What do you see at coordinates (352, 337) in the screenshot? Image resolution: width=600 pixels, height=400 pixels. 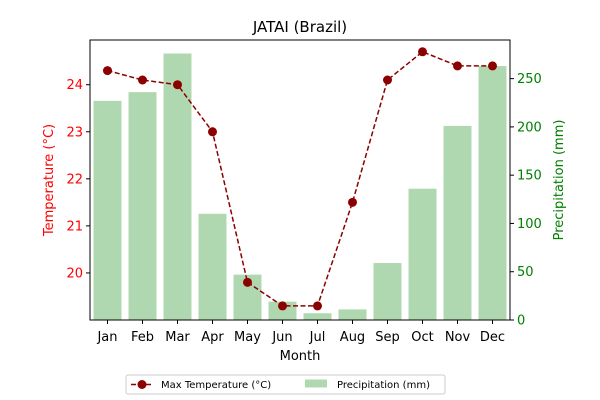 I see `x-tick-label-aug: Aug` at bounding box center [352, 337].